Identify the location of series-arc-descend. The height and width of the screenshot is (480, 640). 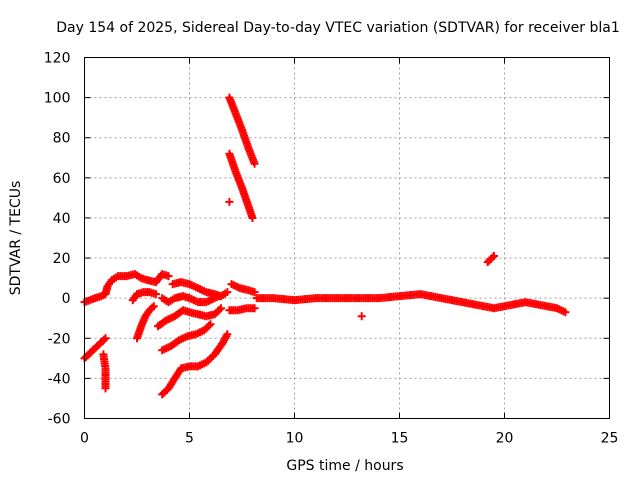
(186, 337).